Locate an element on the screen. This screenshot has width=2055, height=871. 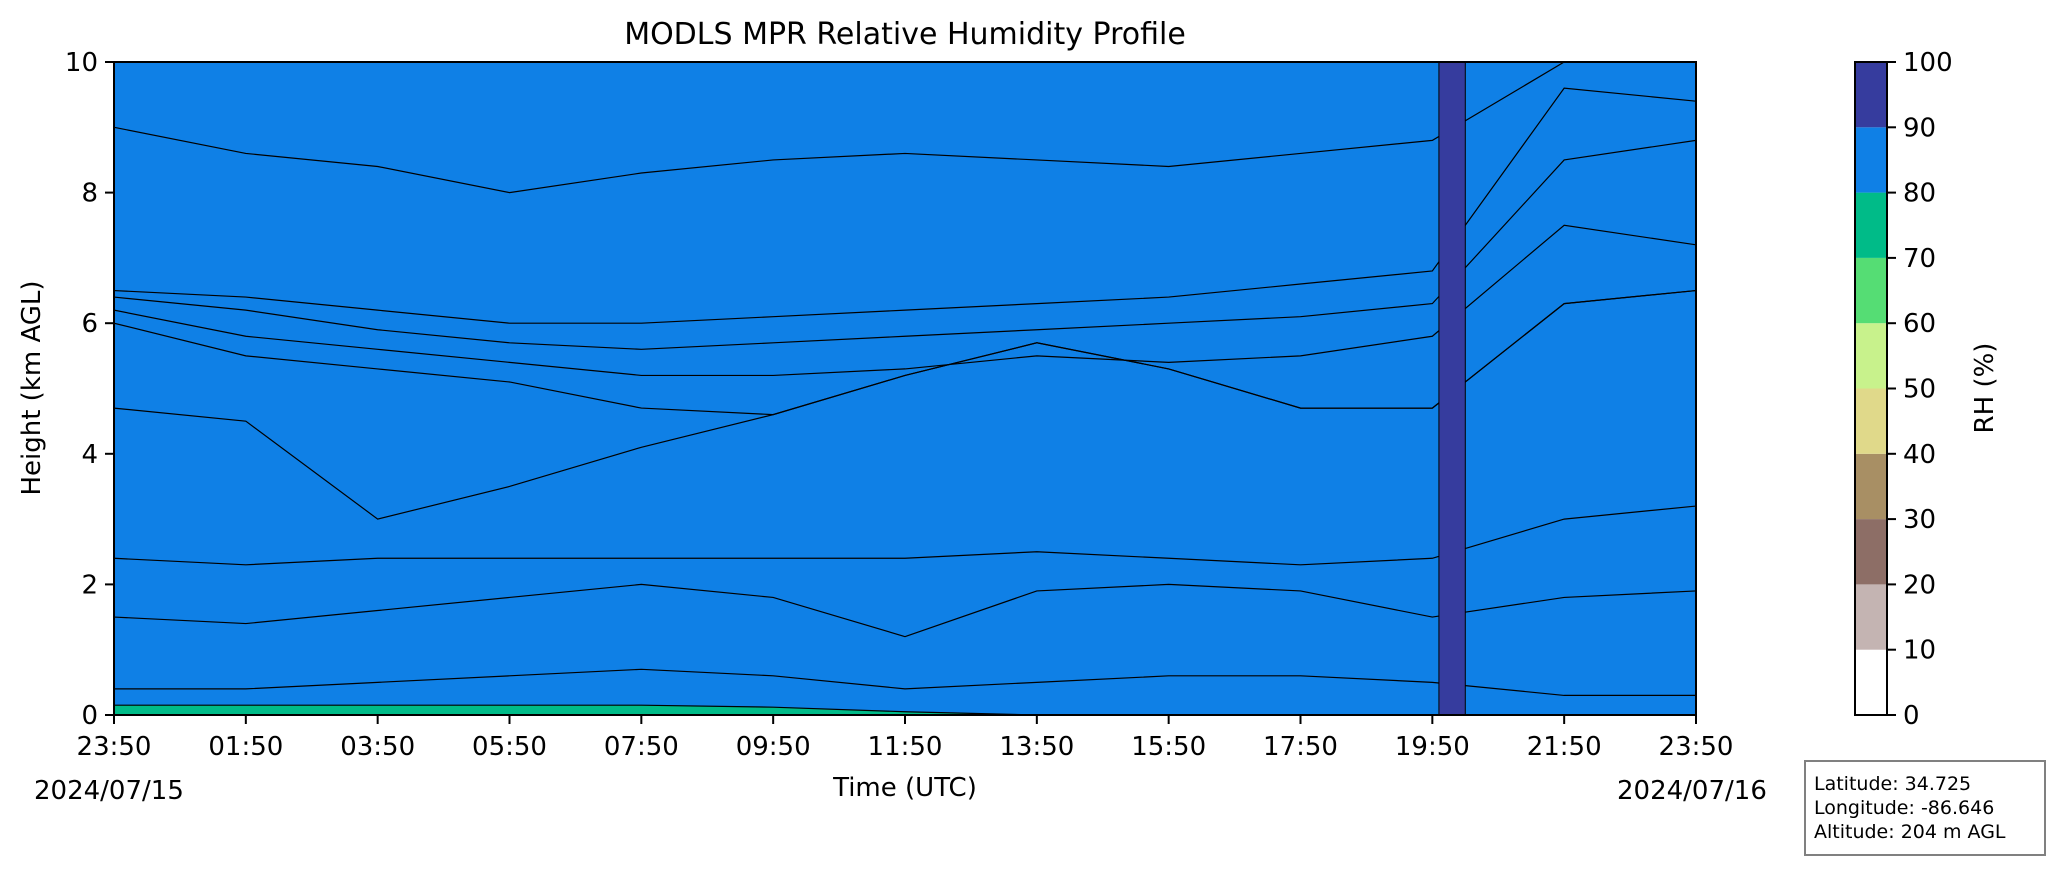
colorbar-tick-label: 80 is located at coordinates (1919, 194).